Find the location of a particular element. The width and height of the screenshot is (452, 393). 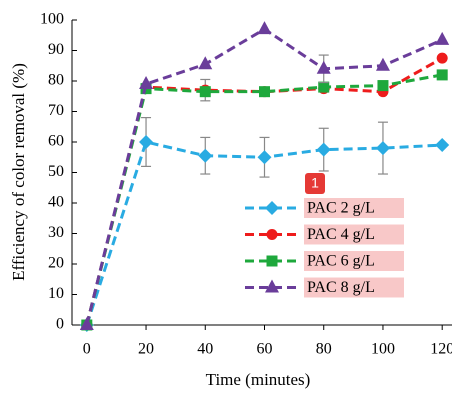

y-tick-label: 10 is located at coordinates (56, 293).